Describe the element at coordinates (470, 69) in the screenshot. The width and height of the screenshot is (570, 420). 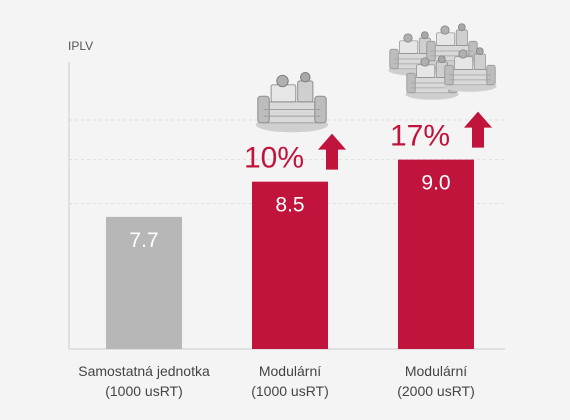
I see `modular-chiller-unit-icon` at that location.